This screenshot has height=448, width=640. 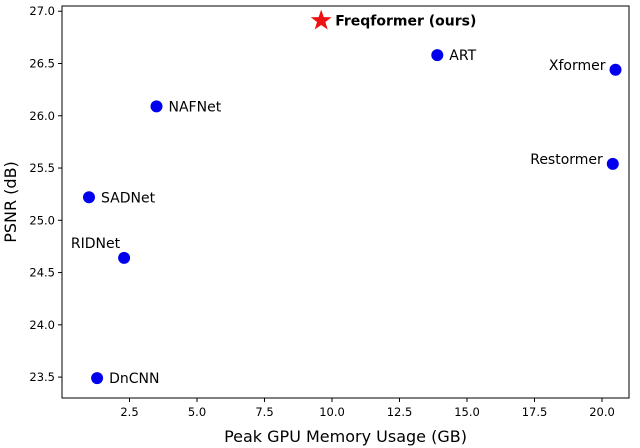 What do you see at coordinates (345, 436) in the screenshot?
I see `x-axis-label: Peak GPU Memory Usage (GB)` at bounding box center [345, 436].